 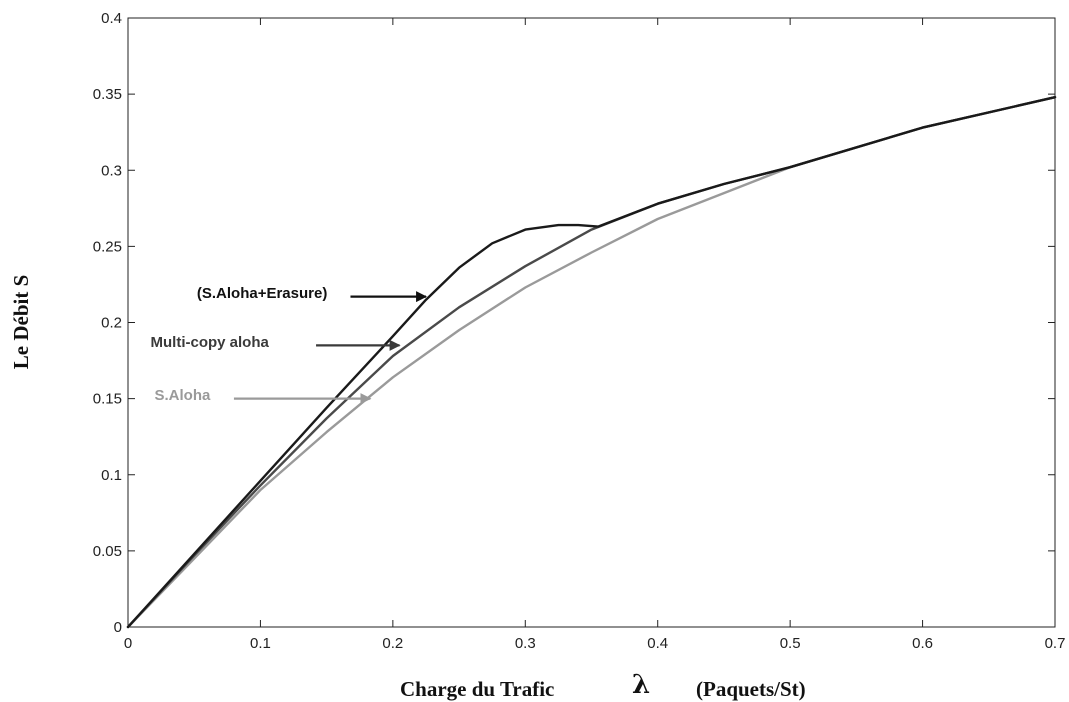 I want to click on x-tick-label: 0.1, so click(x=260, y=643).